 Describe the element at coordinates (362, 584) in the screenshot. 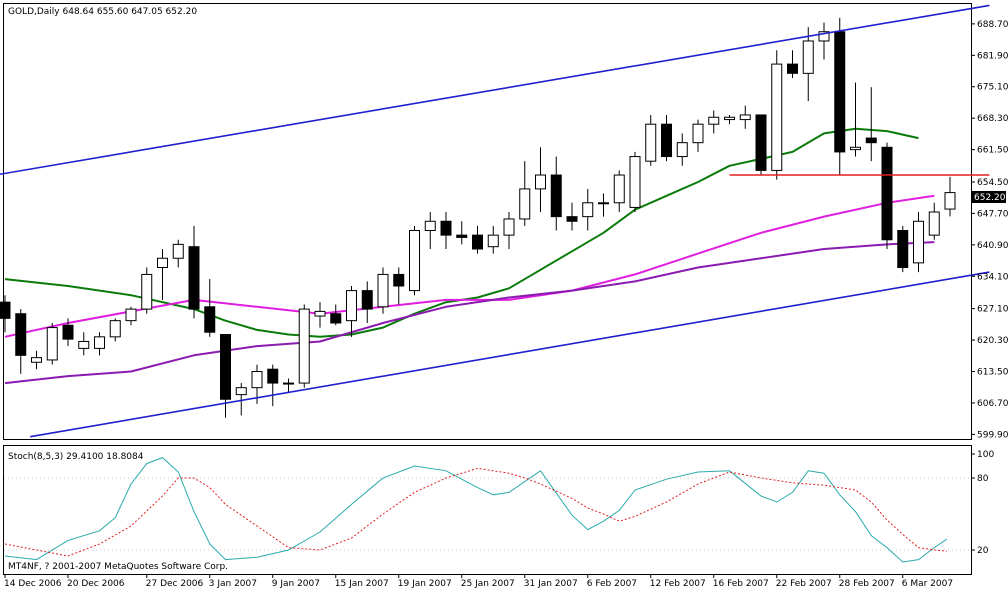

I see `date-tick-label: 15 Jan 2007` at that location.